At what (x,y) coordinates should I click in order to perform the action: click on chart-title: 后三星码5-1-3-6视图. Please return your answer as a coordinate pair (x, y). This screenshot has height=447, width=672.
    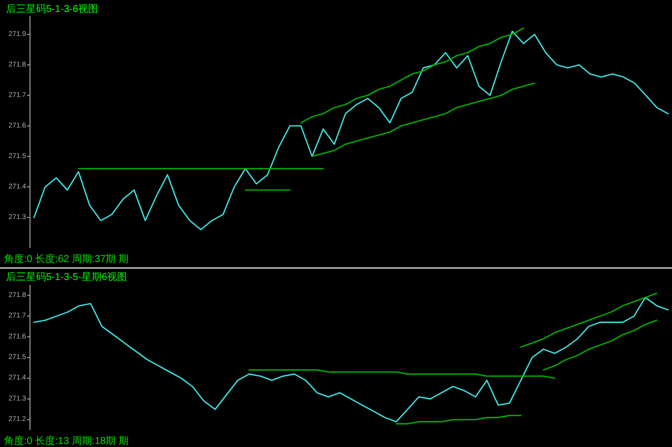
    Looking at the image, I should click on (52, 9).